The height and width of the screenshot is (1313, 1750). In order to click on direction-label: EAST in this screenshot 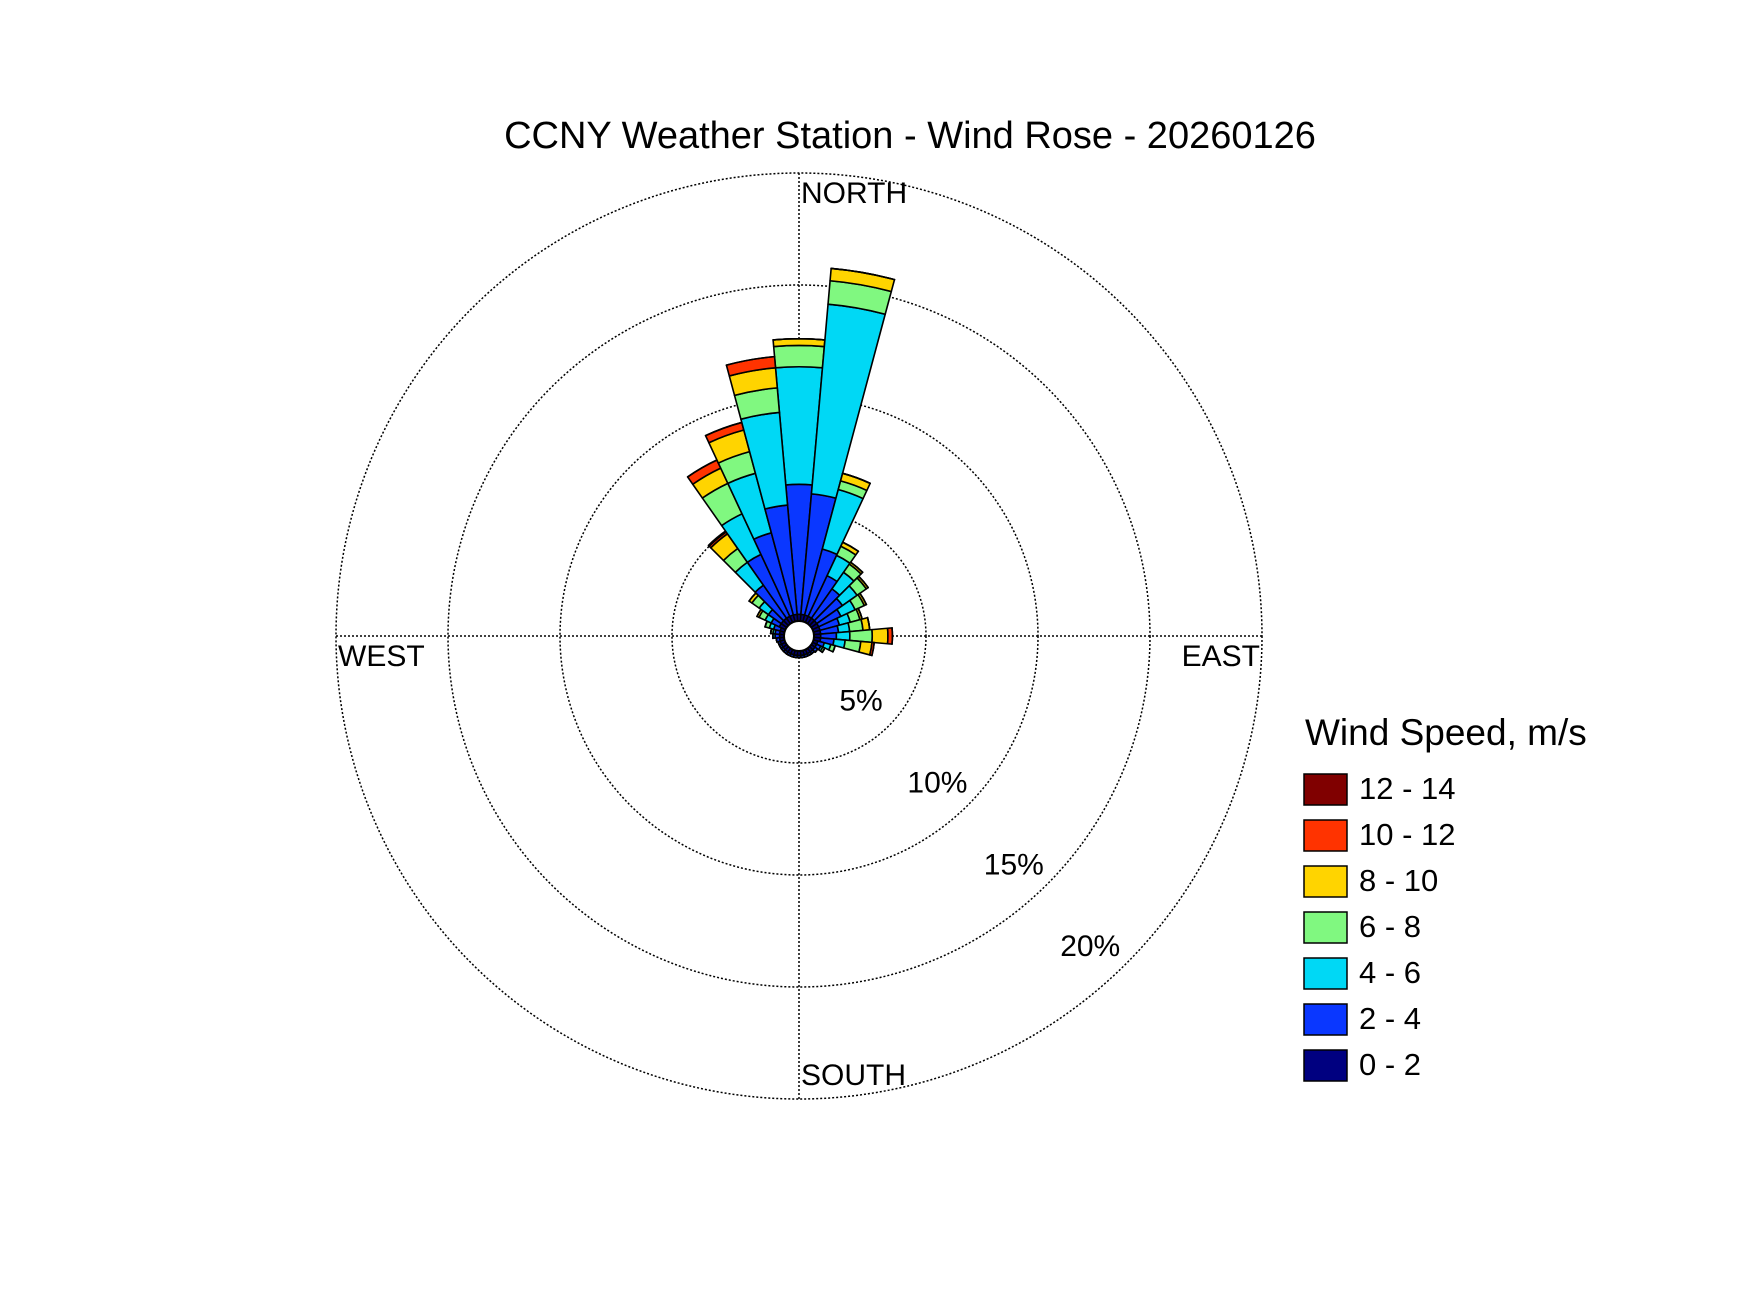, I will do `click(1221, 656)`.